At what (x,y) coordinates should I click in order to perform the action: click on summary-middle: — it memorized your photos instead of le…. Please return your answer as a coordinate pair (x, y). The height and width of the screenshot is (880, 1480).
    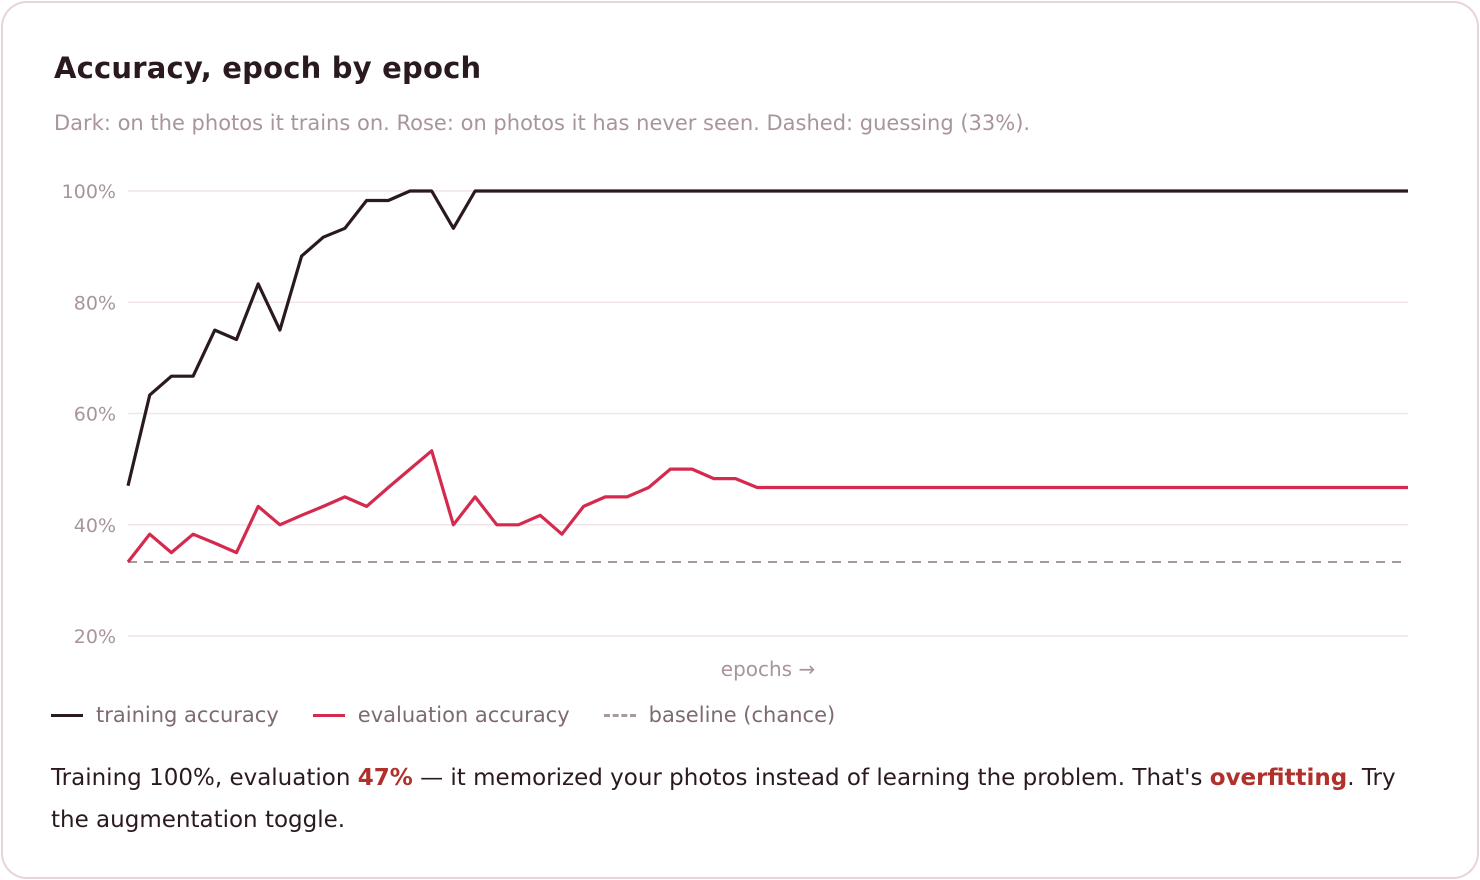
    Looking at the image, I should click on (811, 778).